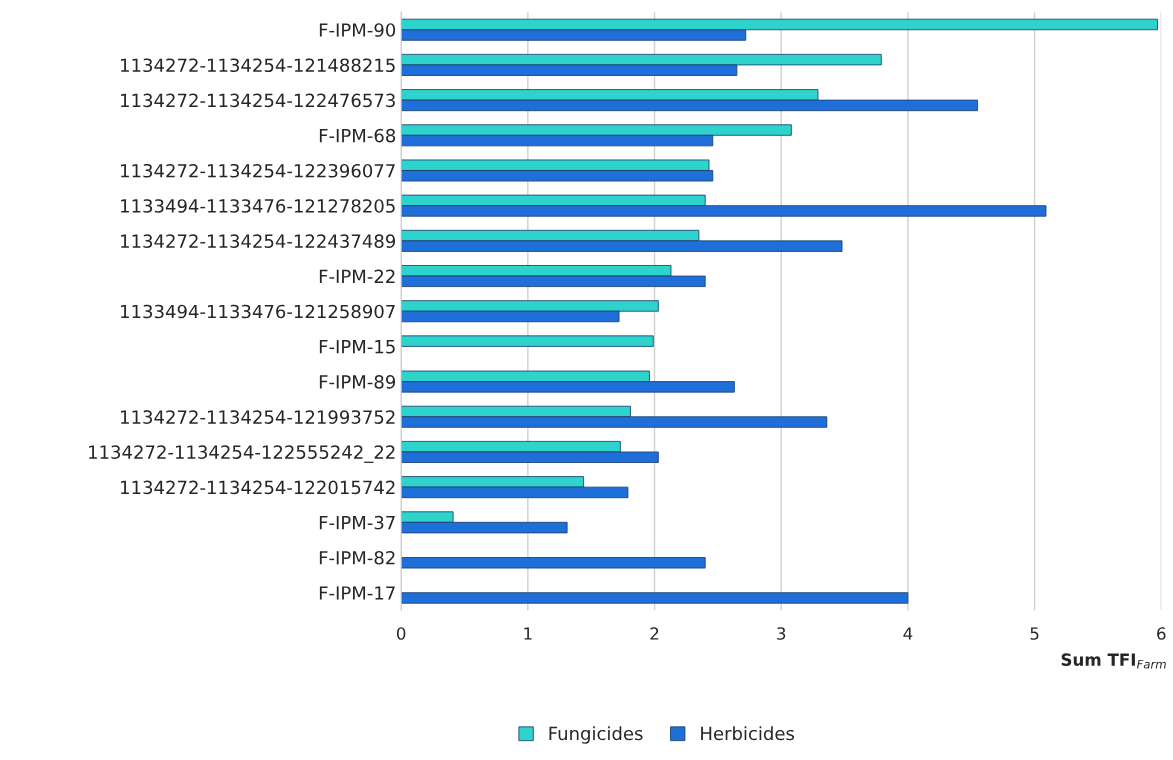 Image resolution: width=1173 pixels, height=760 pixels. What do you see at coordinates (748, 733) in the screenshot?
I see `legend-label: Herbicides` at bounding box center [748, 733].